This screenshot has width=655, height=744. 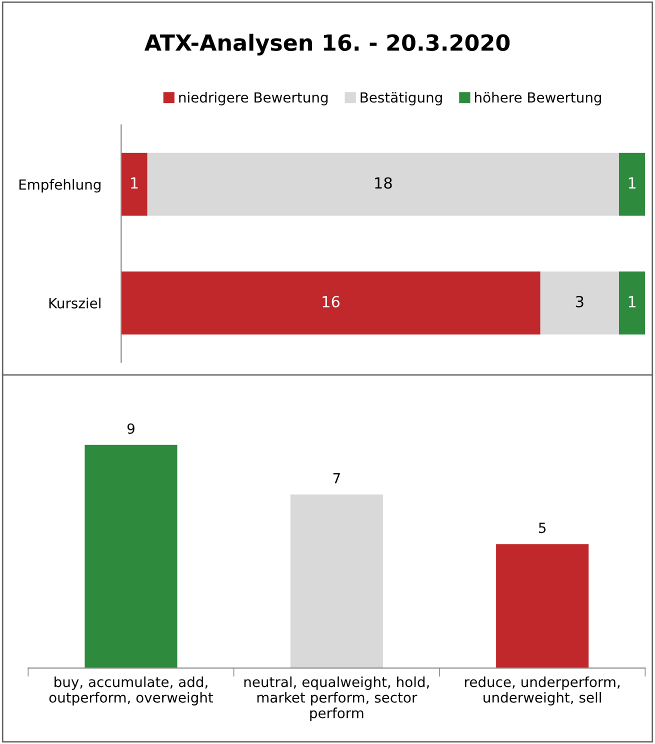 I want to click on data-label: 7, so click(x=336, y=478).